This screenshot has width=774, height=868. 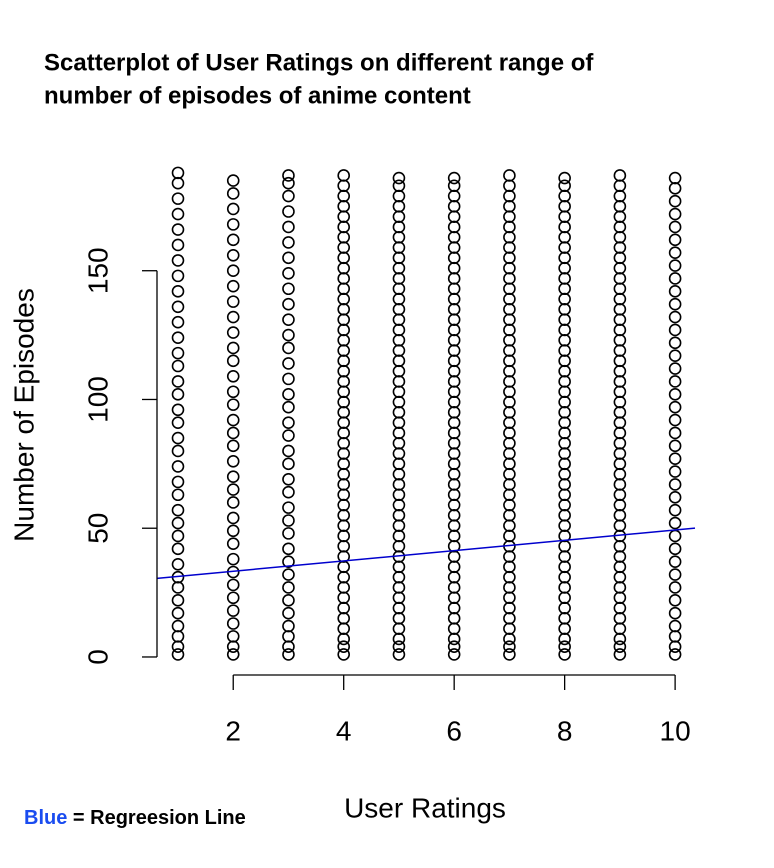 What do you see at coordinates (344, 730) in the screenshot?
I see `x-tick-label: 4` at bounding box center [344, 730].